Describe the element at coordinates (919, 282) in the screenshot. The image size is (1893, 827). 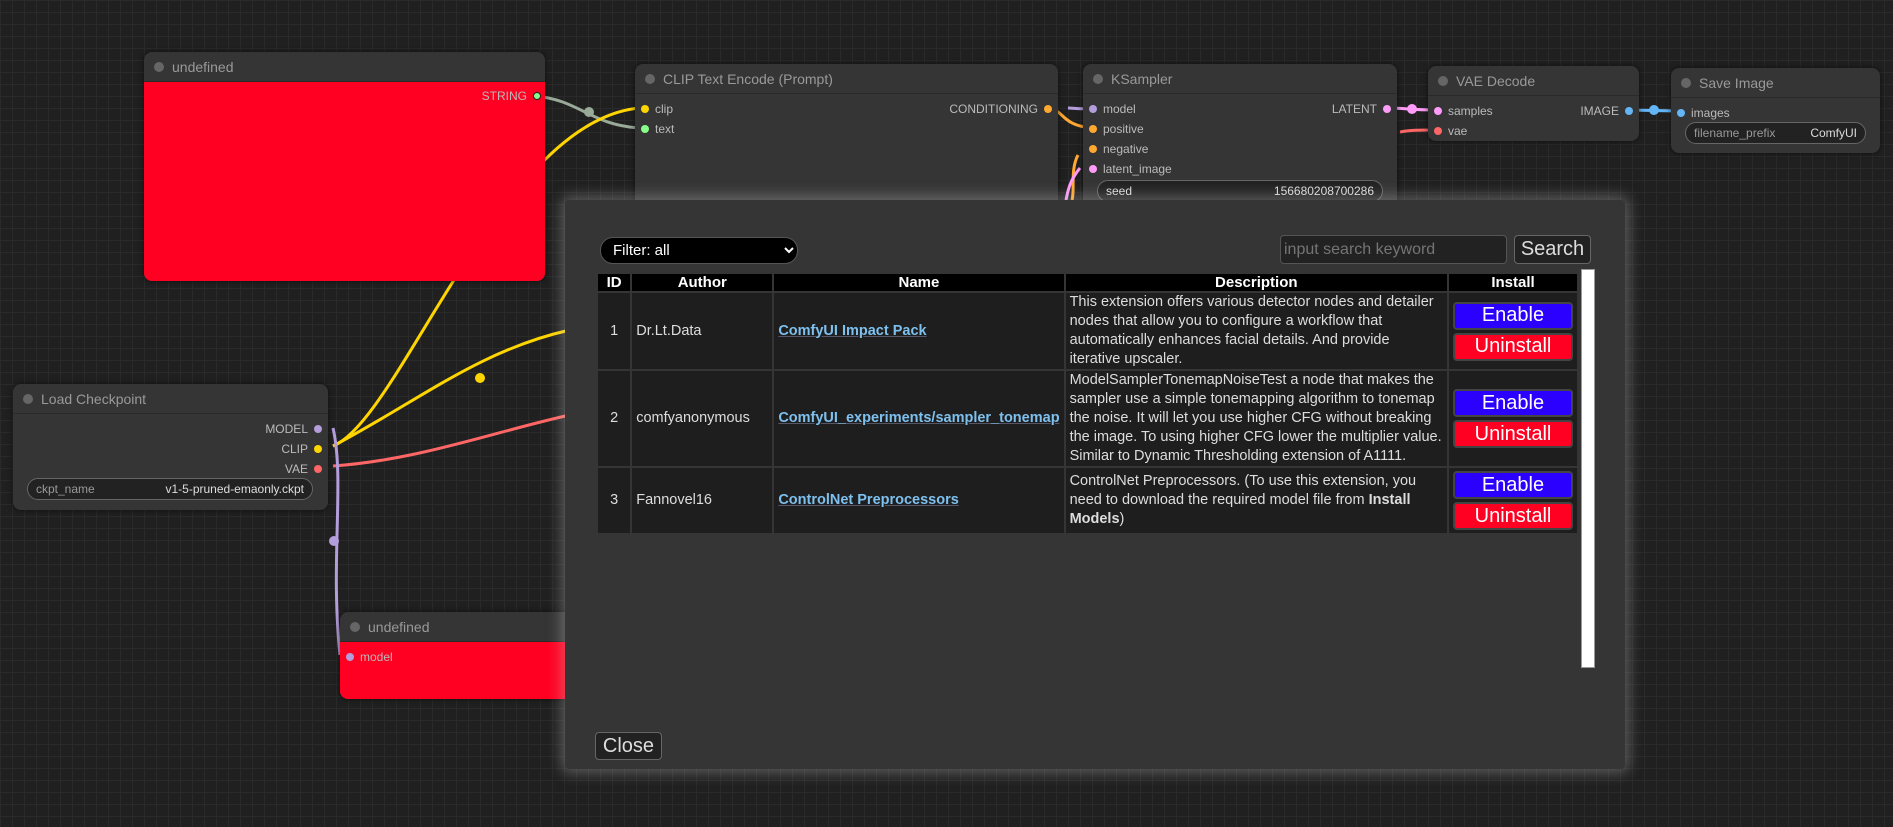
I see `header-name: Name` at that location.